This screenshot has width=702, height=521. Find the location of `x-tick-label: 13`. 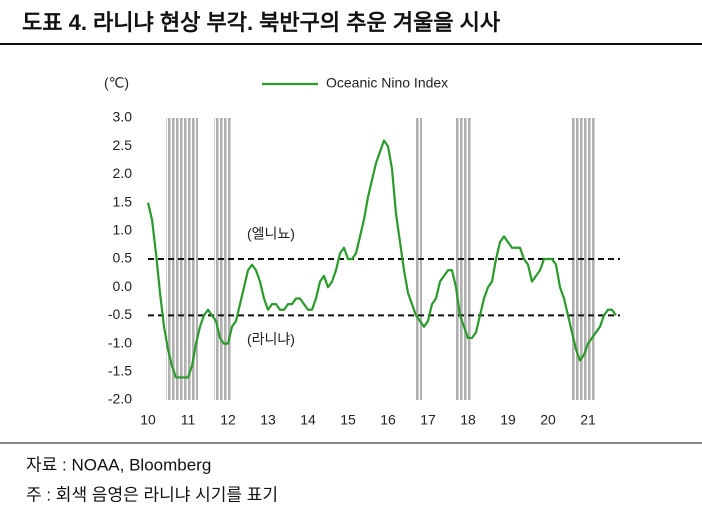

x-tick-label: 13 is located at coordinates (268, 420).